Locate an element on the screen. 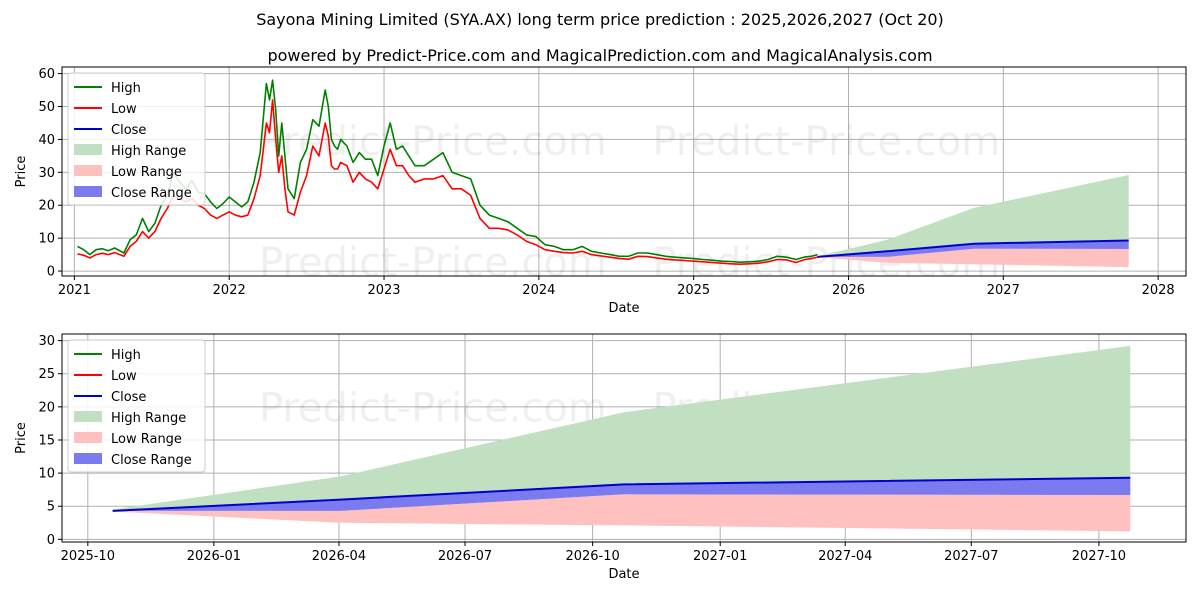 The width and height of the screenshot is (1200, 600). x-tick-label: 2025-10 is located at coordinates (88, 556).